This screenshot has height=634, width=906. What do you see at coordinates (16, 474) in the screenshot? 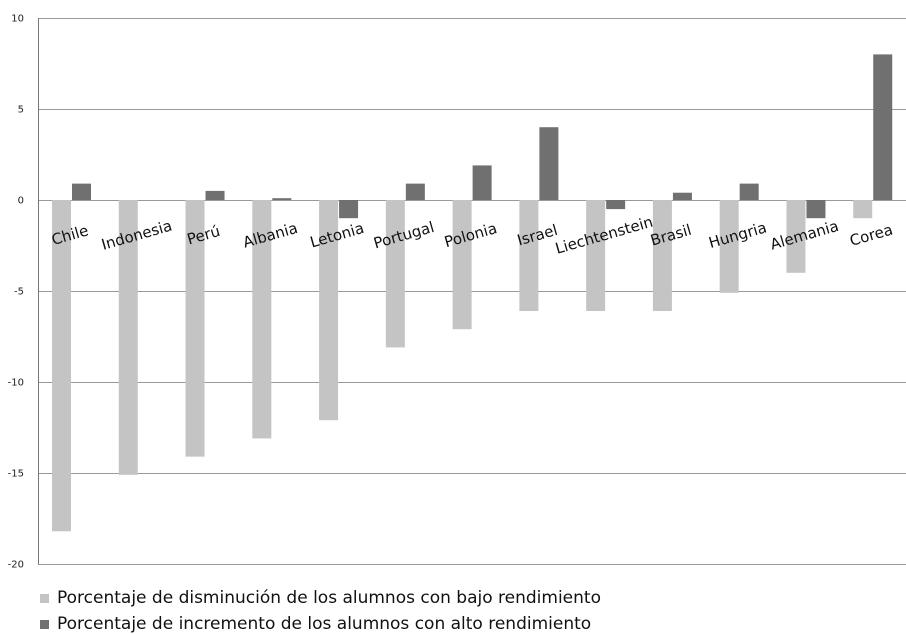
I see `y-tick-label: -15` at bounding box center [16, 474].